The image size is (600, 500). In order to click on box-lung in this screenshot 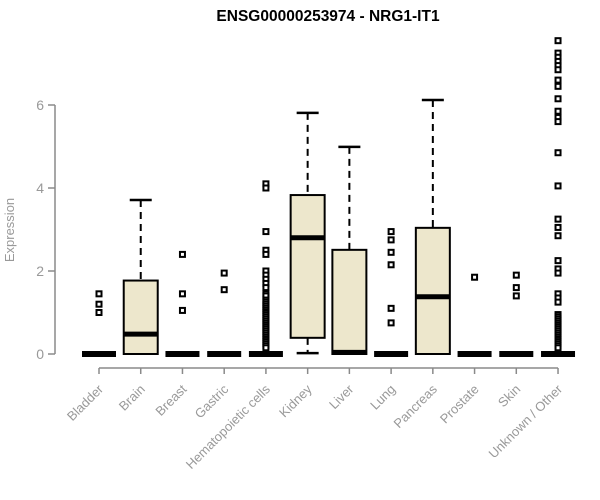, I will do `click(391, 292)`.